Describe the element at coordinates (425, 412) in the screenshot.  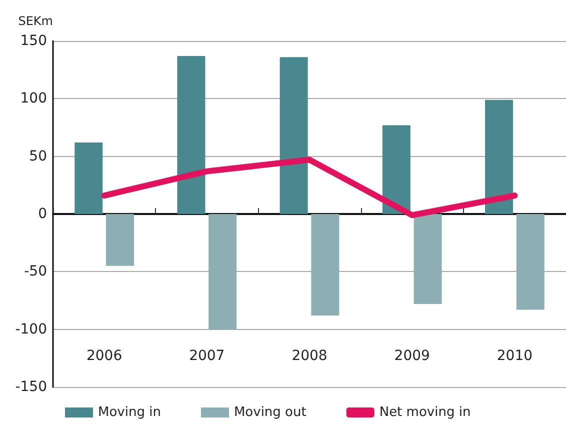
I see `legend-label: Net moving in` at that location.